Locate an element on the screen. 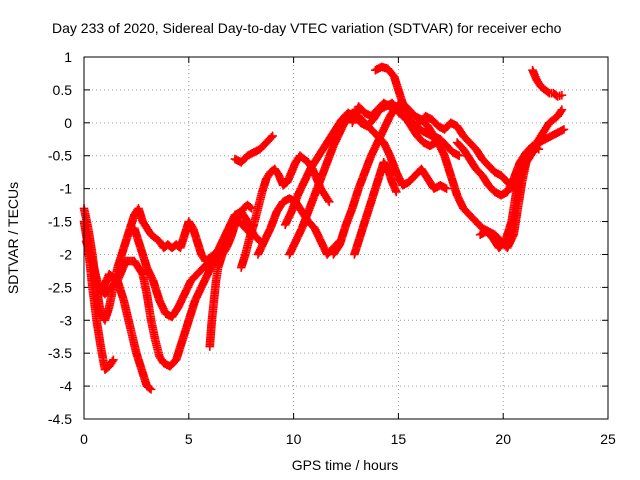 The width and height of the screenshot is (640, 480). y-tick-label: -2.5 is located at coordinates (60, 287).